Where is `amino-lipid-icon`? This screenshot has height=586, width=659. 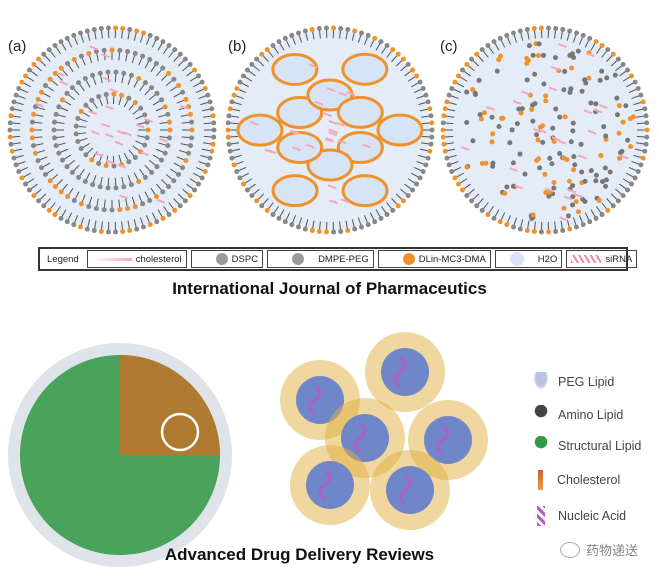 amino-lipid-icon is located at coordinates (541, 415).